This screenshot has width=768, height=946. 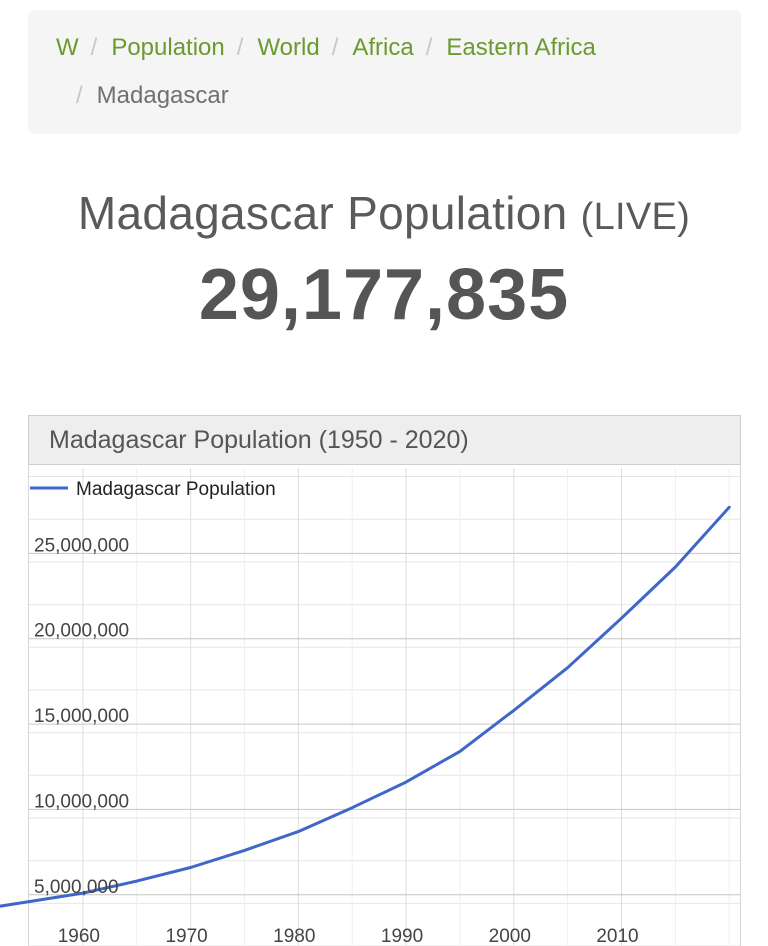 What do you see at coordinates (635, 217) in the screenshot?
I see `live-tag: (LIVE)` at bounding box center [635, 217].